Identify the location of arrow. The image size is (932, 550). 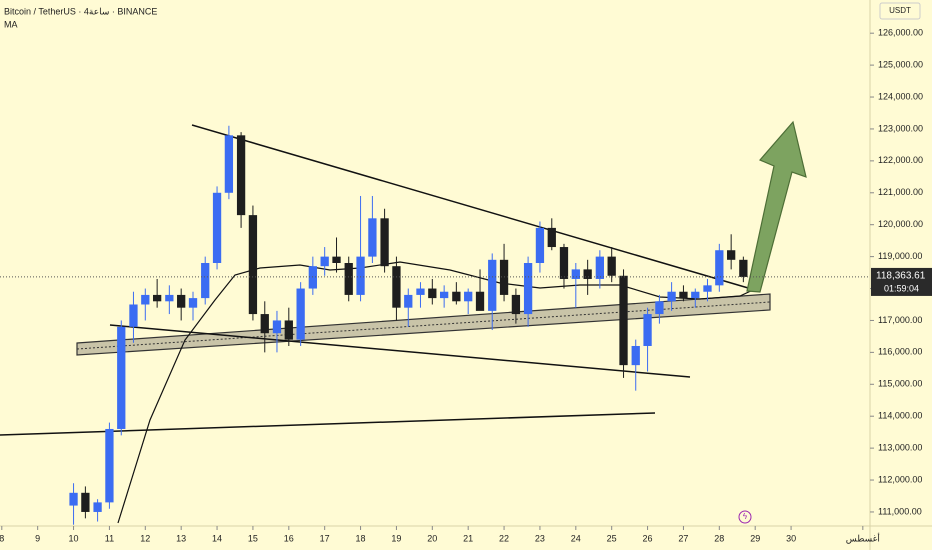
(776, 206).